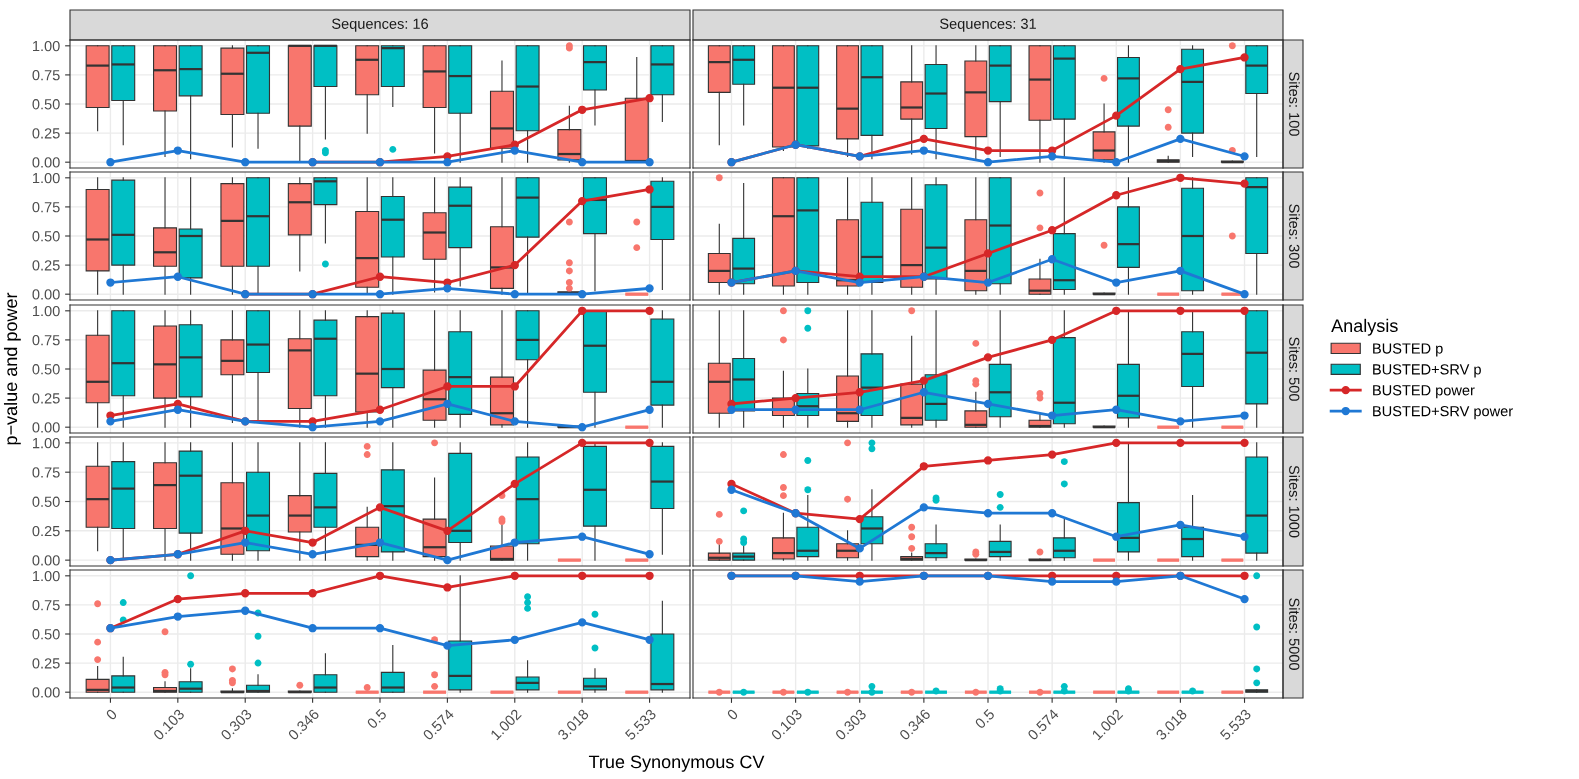  Describe the element at coordinates (1408, 350) in the screenshot. I see `legend-label: BUSTED p` at that location.